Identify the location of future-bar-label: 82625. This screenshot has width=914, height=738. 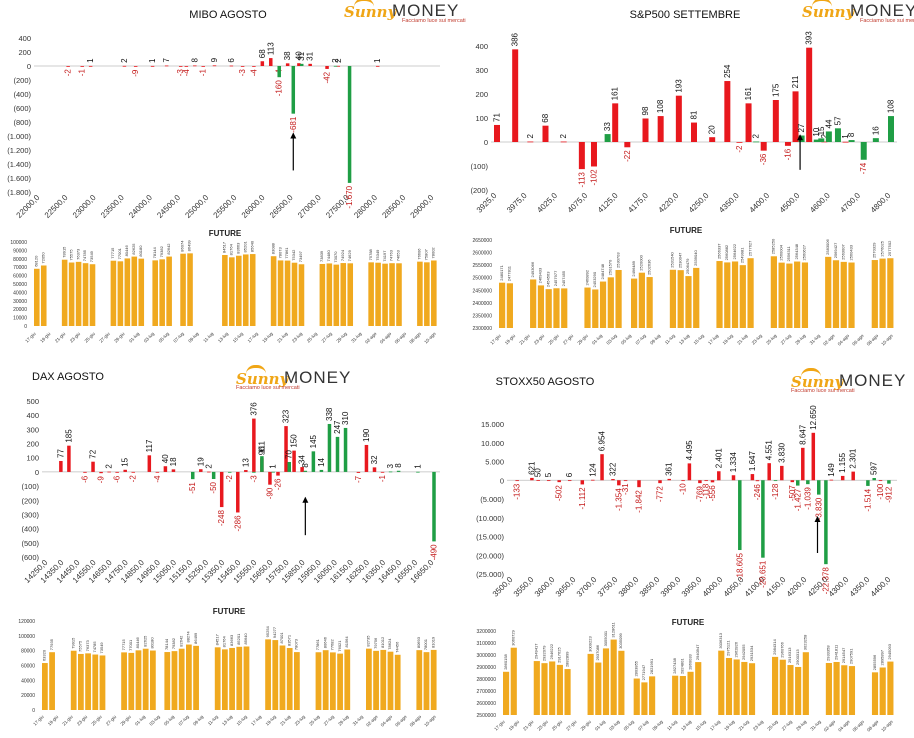
(133, 249).